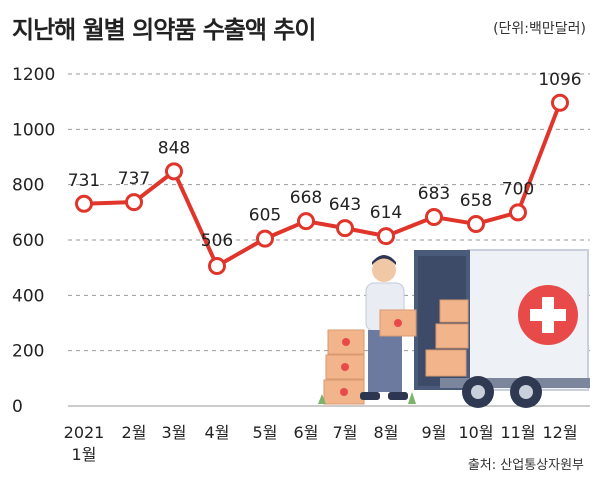 Image resolution: width=600 pixels, height=479 pixels. Describe the element at coordinates (518, 189) in the screenshot. I see `data-label: 700` at that location.